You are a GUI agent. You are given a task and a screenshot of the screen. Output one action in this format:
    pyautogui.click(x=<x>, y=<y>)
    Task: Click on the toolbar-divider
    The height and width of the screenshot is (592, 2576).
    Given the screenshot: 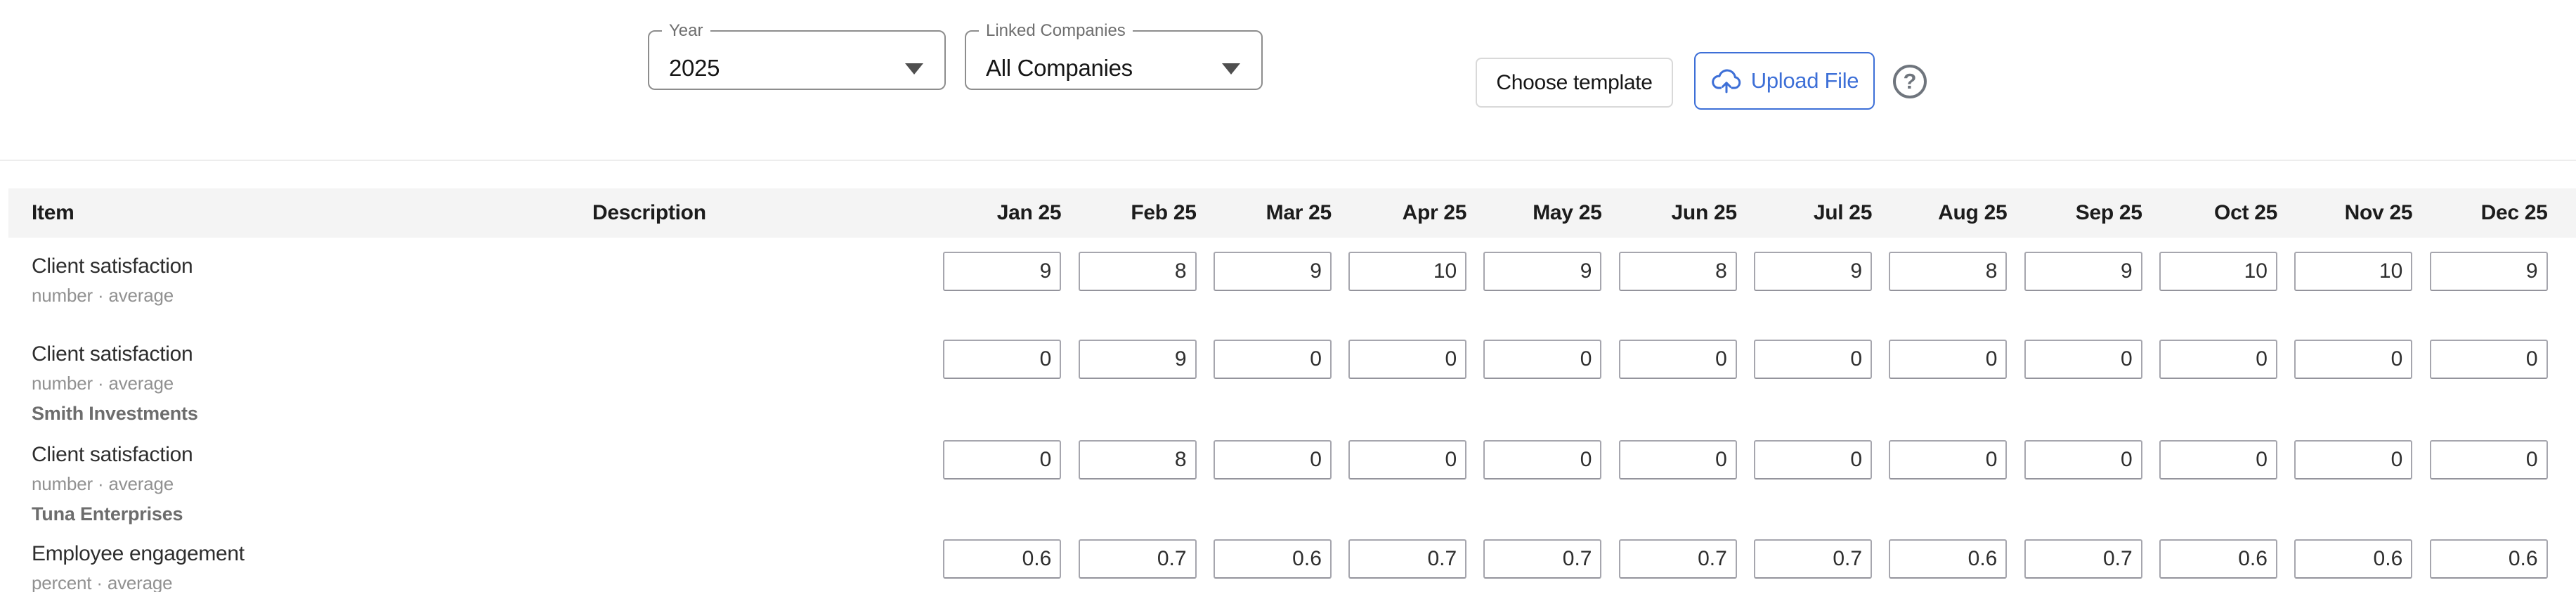 What is the action you would take?
    pyautogui.click(x=1288, y=160)
    